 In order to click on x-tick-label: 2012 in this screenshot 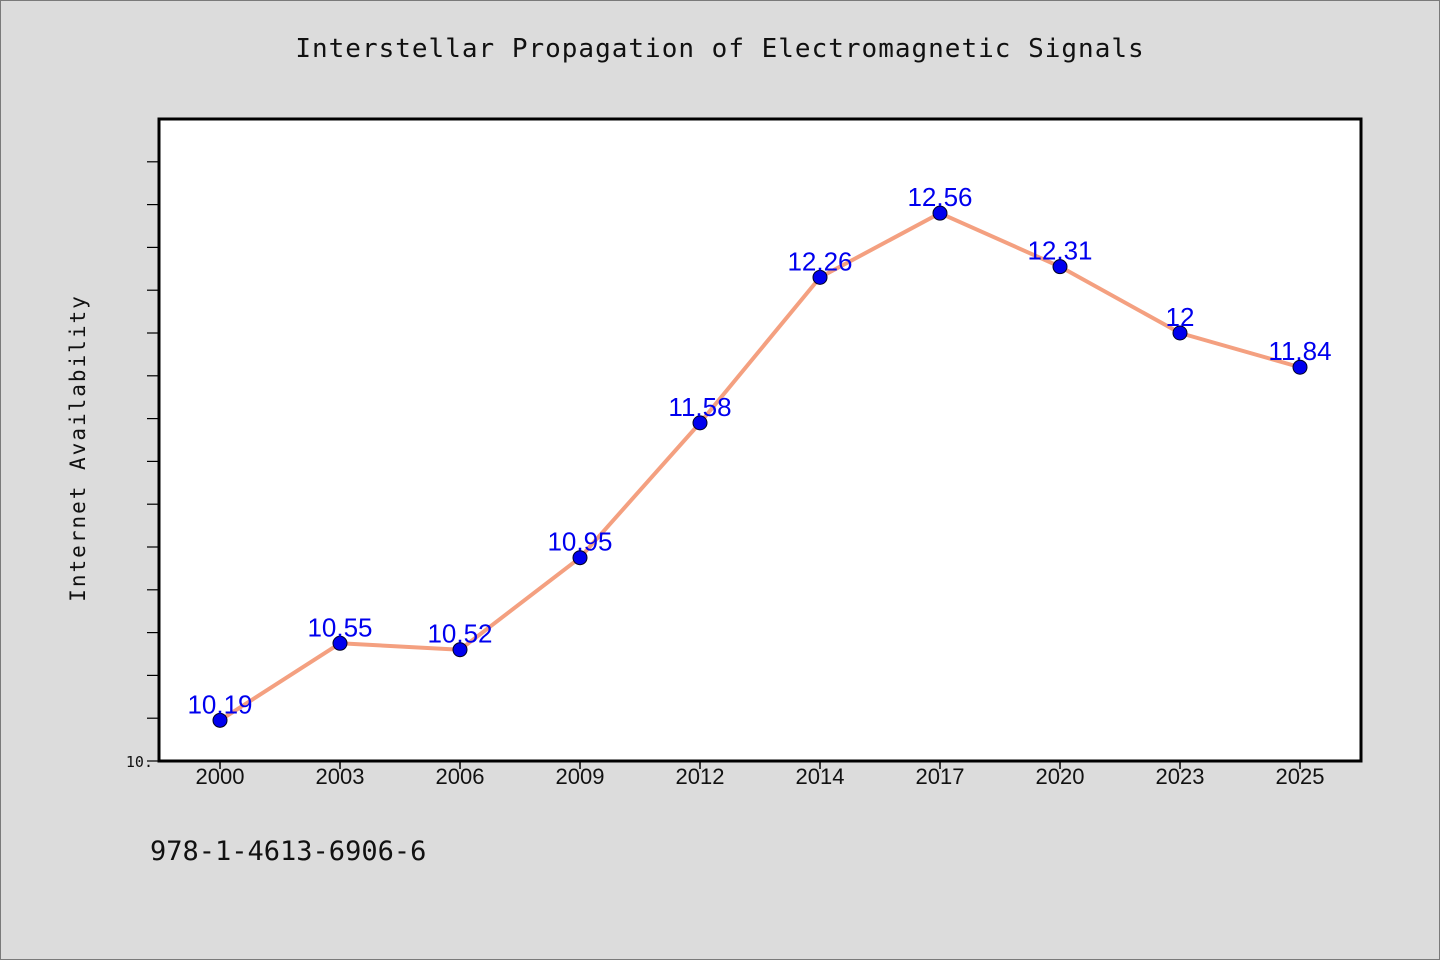, I will do `click(700, 776)`.